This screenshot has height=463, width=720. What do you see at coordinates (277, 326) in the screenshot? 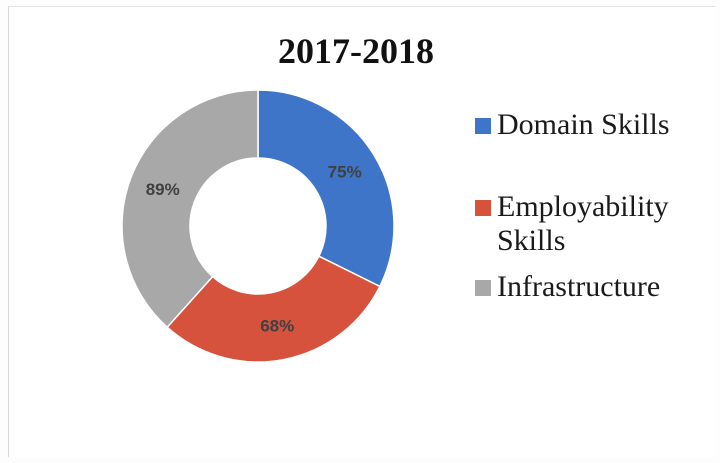
I see `data-label-employability-skills: 68%` at bounding box center [277, 326].